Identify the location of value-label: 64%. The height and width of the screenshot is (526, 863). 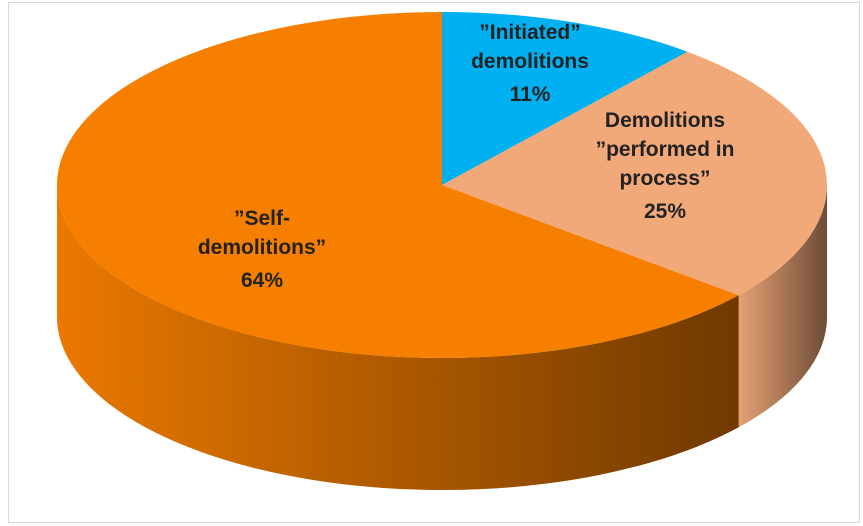
(262, 280).